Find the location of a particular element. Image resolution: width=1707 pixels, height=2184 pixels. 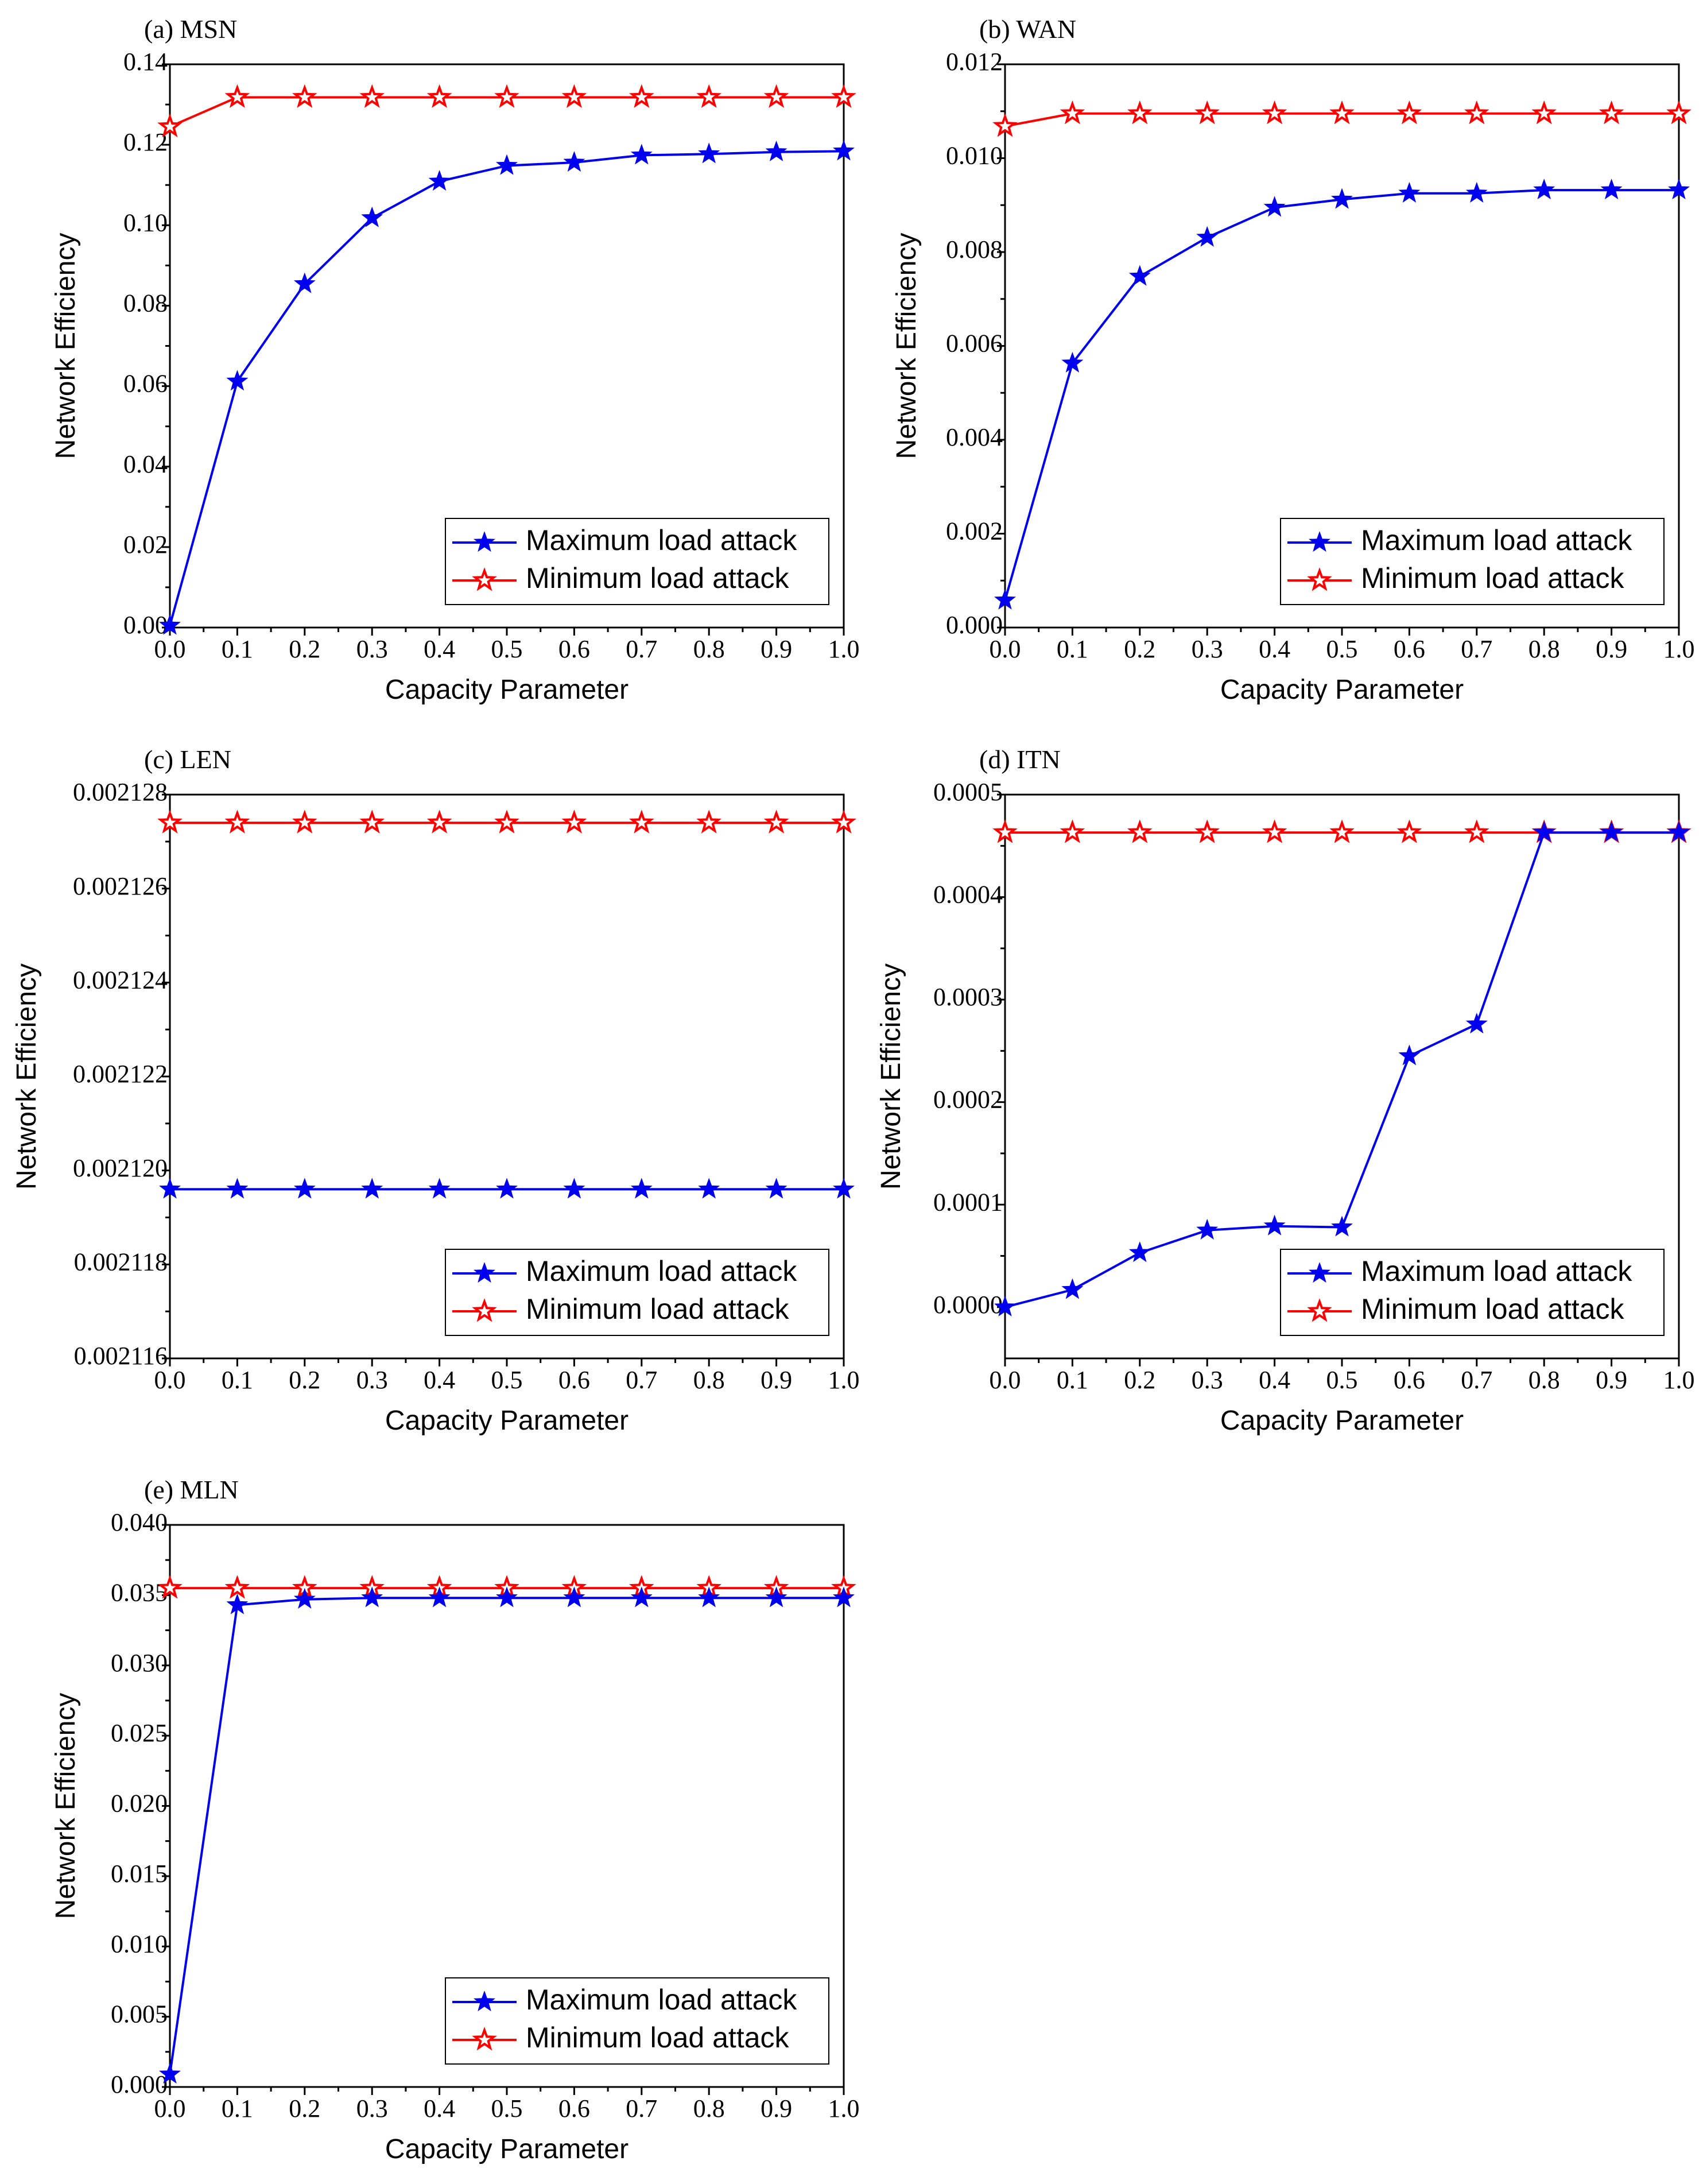

y-tick-label: 0.002122 is located at coordinates (121, 1074).